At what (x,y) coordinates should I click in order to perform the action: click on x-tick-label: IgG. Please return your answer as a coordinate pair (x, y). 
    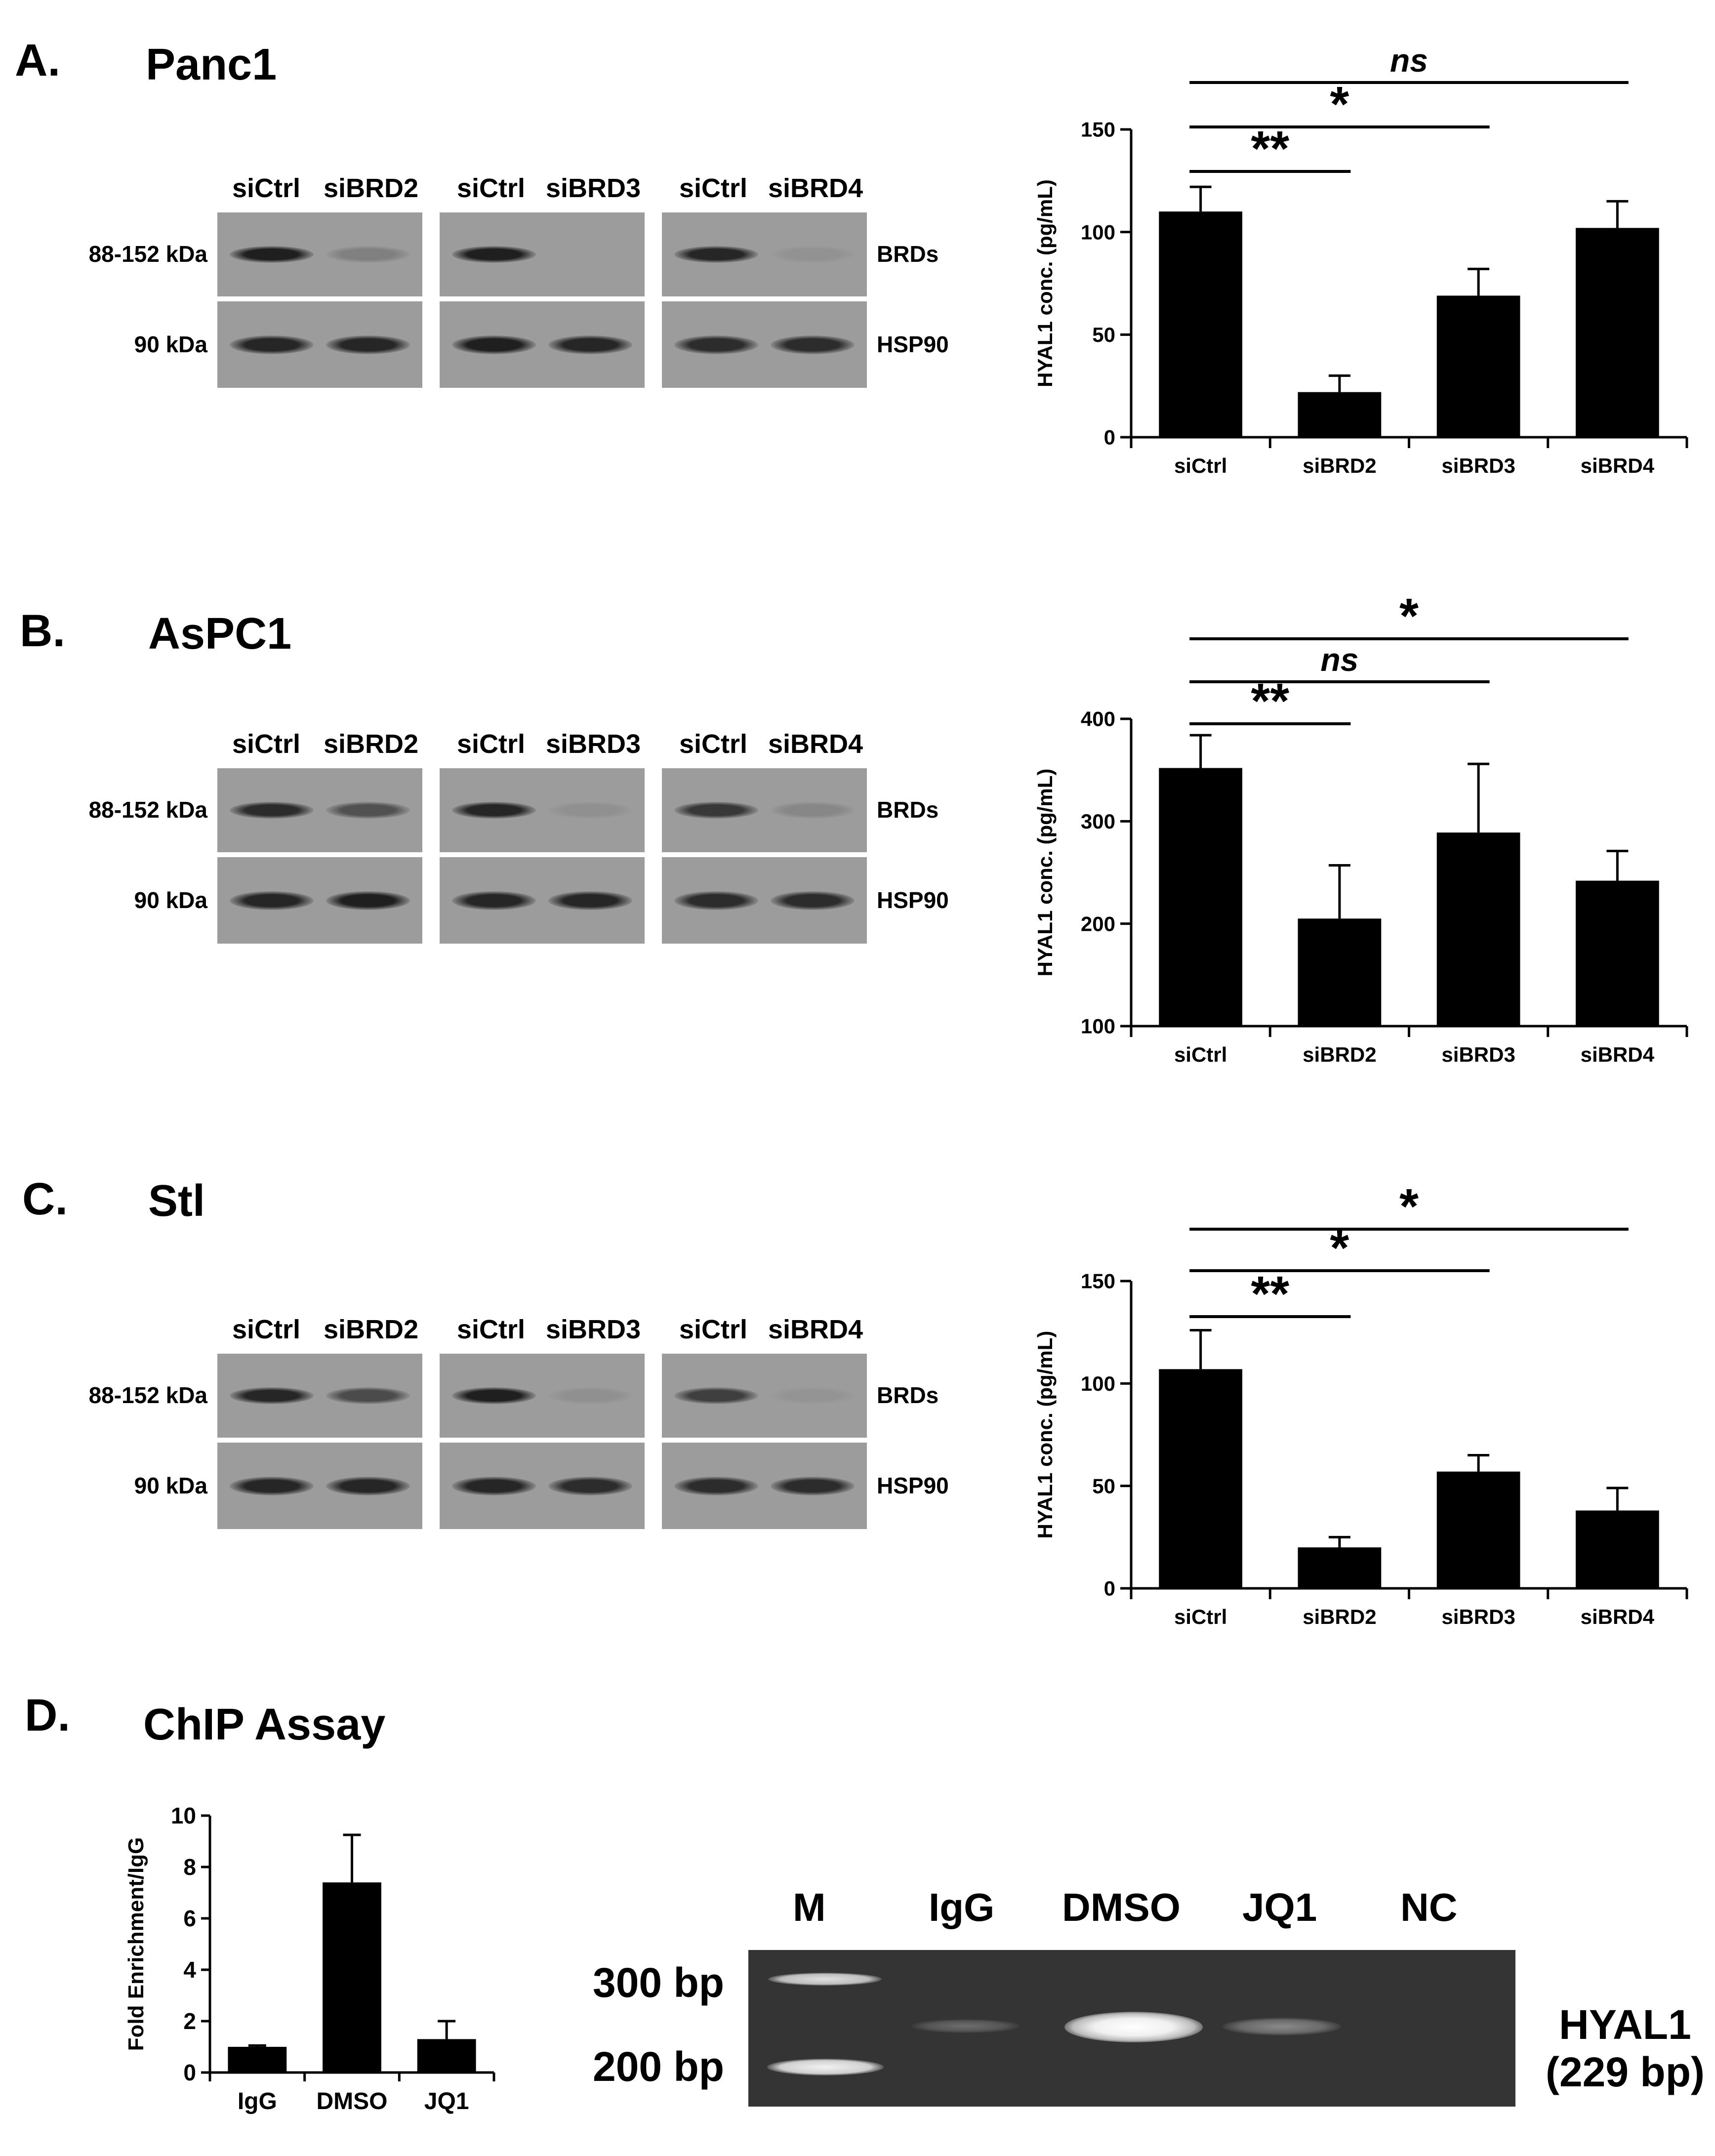
    Looking at the image, I should click on (257, 2102).